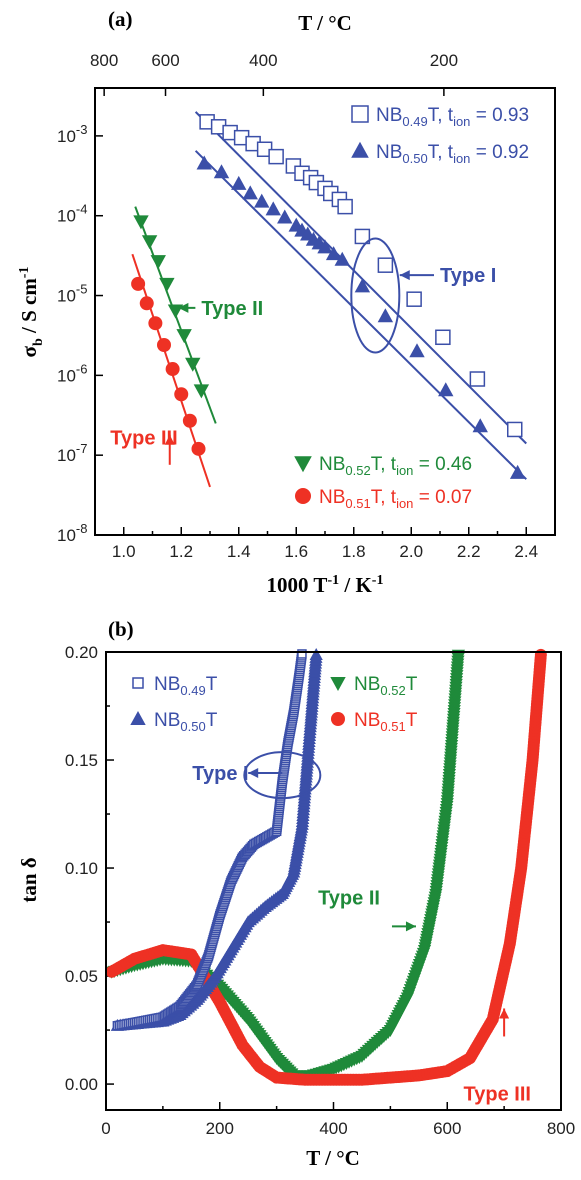  What do you see at coordinates (296, 551) in the screenshot?
I see `x-tick-label: 1.6` at bounding box center [296, 551].